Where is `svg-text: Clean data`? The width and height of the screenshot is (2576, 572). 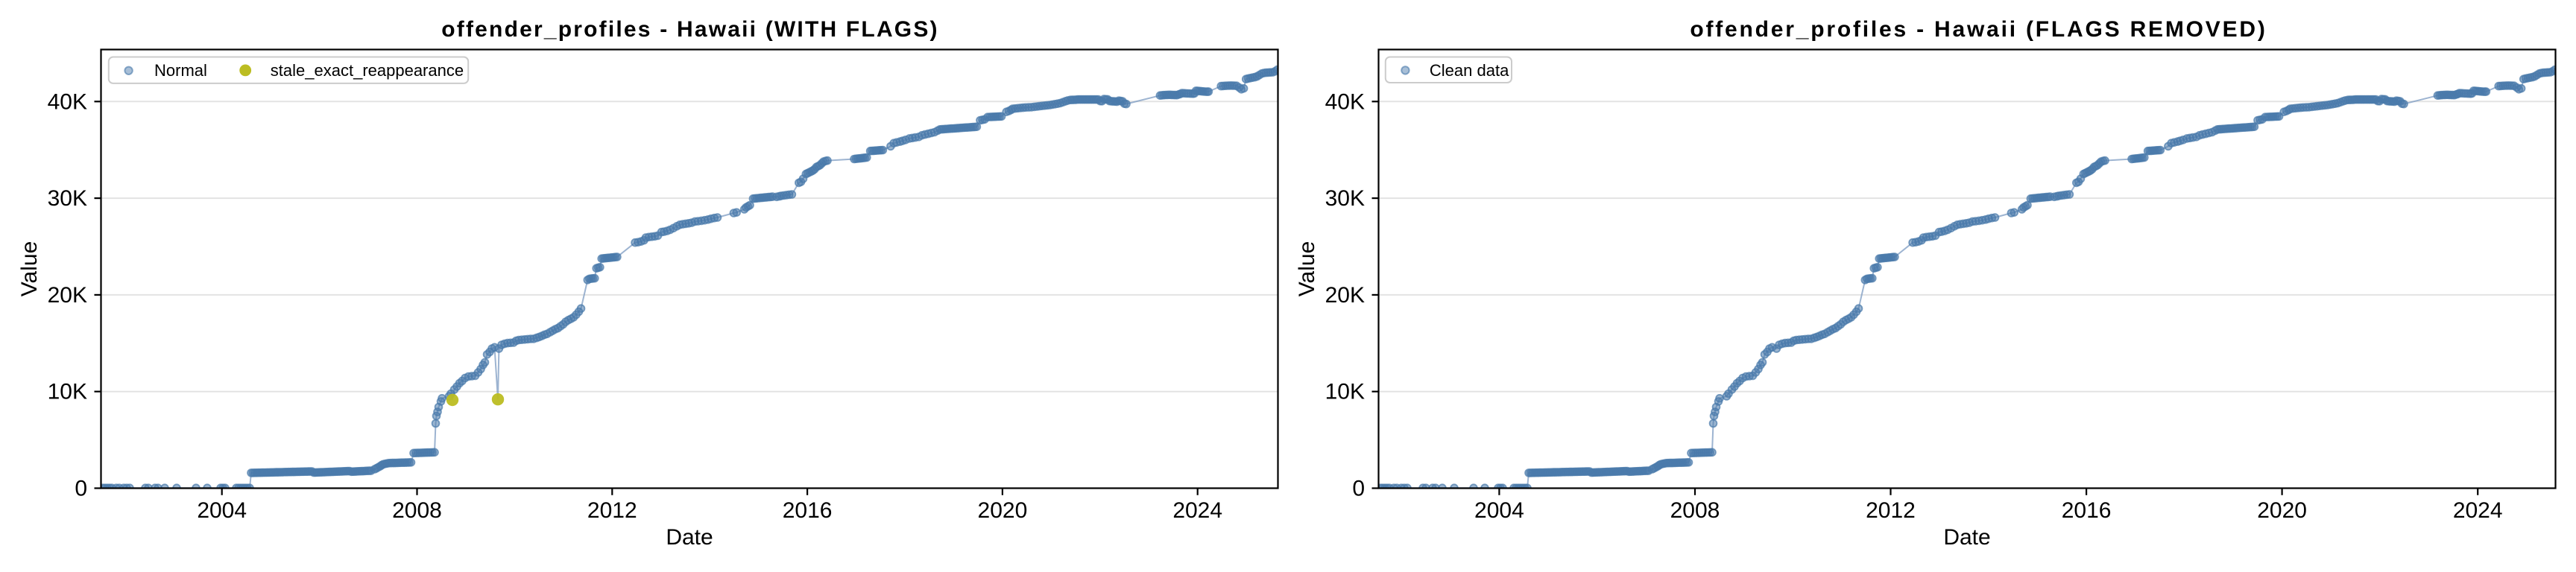
svg-text: Clean data is located at coordinates (1469, 70).